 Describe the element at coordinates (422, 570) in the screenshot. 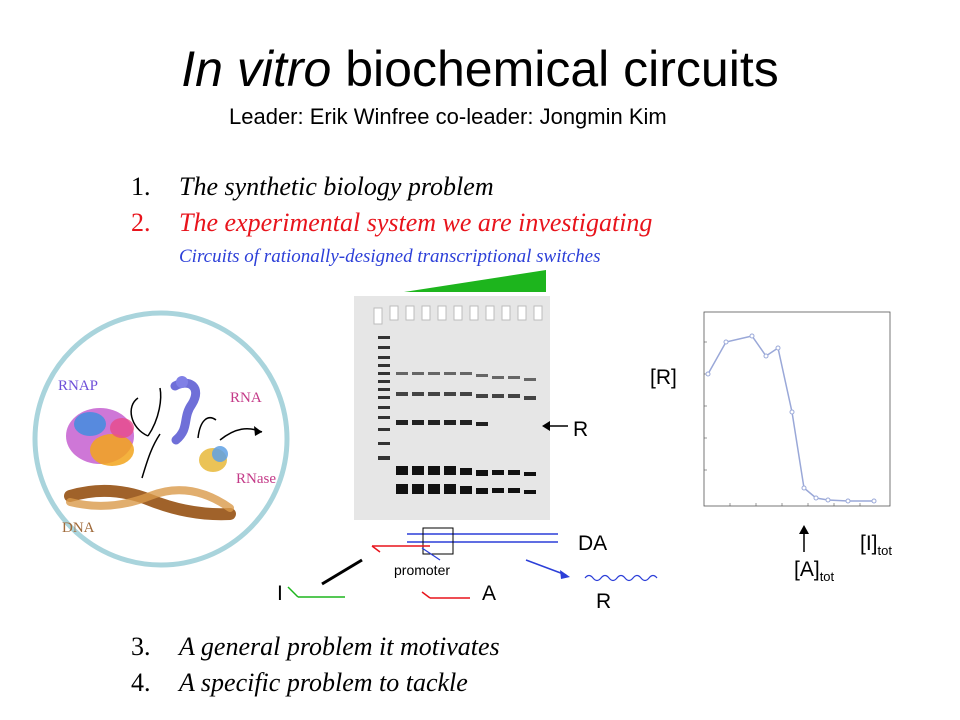

I see `promoter-label: promoter` at that location.